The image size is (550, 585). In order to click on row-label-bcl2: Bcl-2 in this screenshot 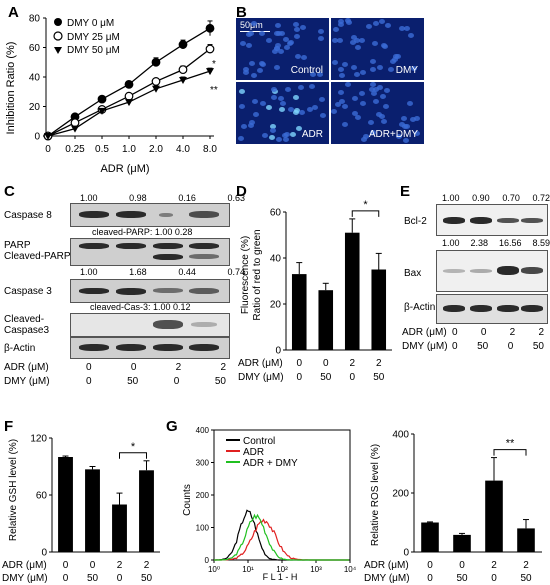, I will do `click(415, 221)`.